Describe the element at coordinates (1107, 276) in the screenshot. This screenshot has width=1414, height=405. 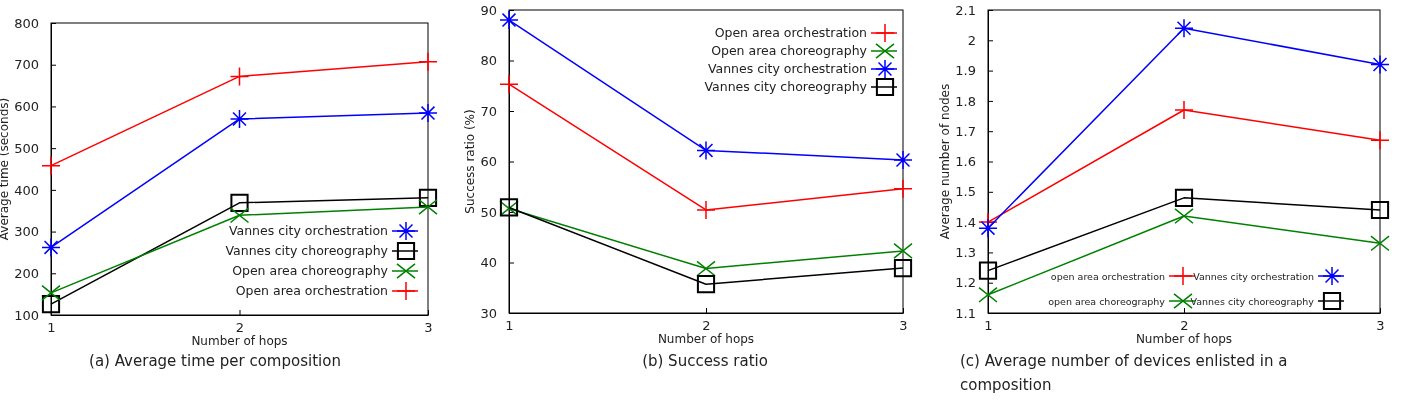
I see `legend-label: open area orchestration` at that location.